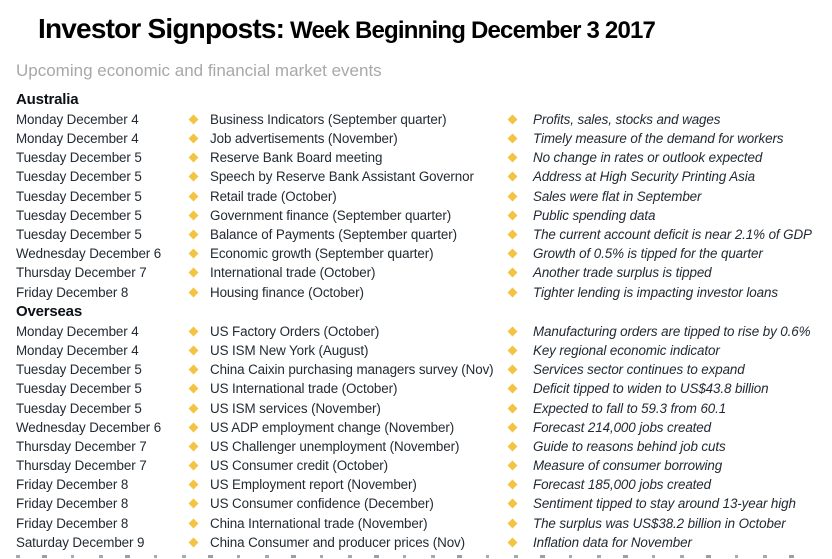 The height and width of the screenshot is (559, 832). I want to click on event-name: China International trade (November), so click(319, 523).